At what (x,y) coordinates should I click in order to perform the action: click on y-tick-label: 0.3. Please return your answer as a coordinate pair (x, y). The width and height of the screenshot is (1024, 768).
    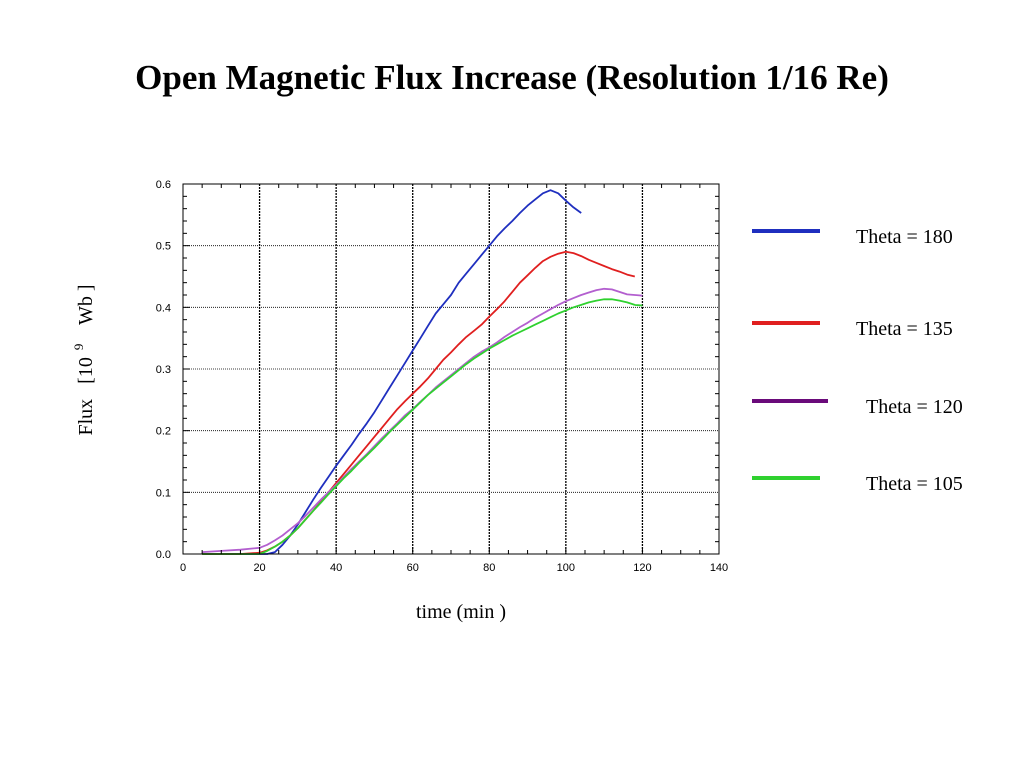
    Looking at the image, I should click on (163, 370).